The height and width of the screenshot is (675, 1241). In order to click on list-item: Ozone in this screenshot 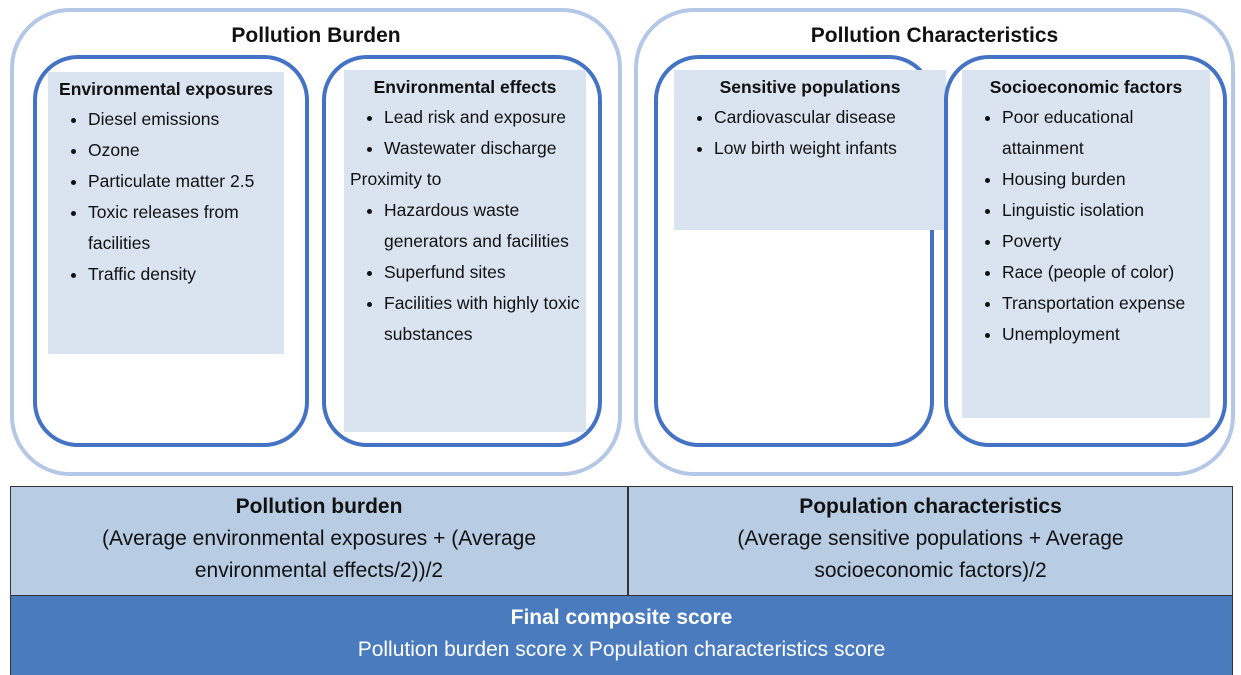, I will do `click(184, 150)`.